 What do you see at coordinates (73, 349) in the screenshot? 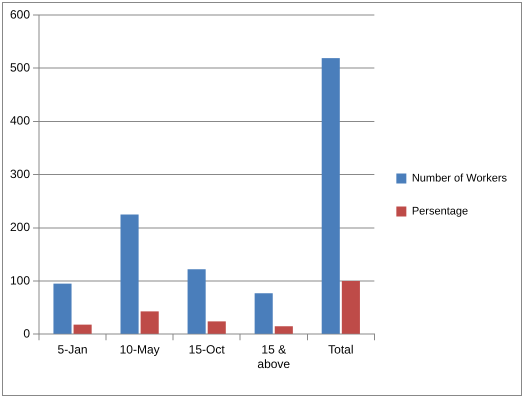
I see `x-tick-label: 5-Jan` at bounding box center [73, 349].